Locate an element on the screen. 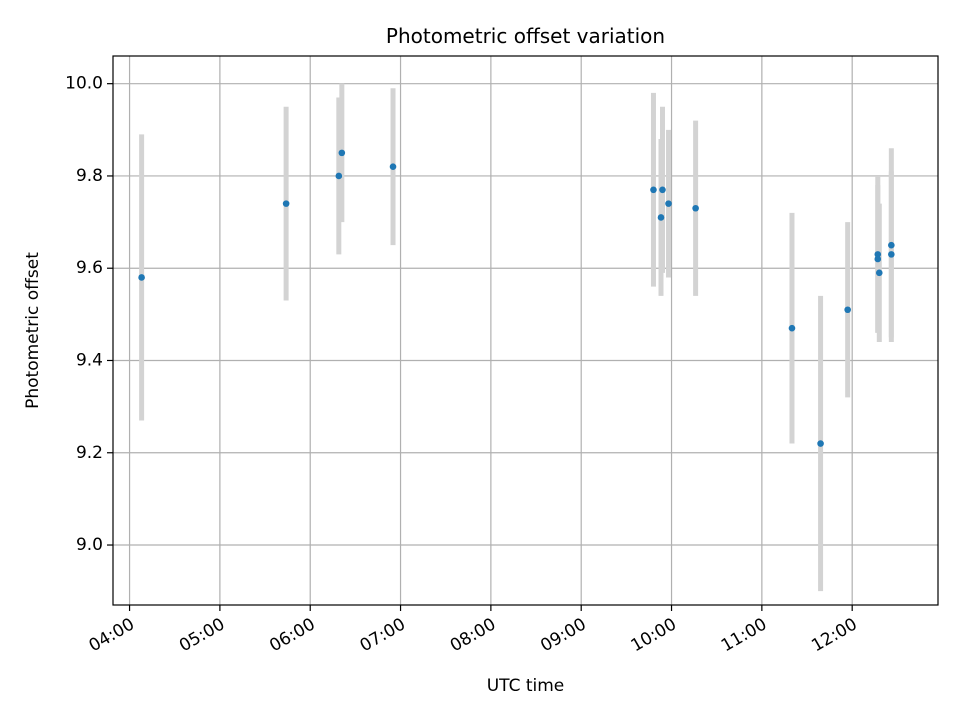 This screenshot has width=960, height=720. y-tick-label: 10.0 is located at coordinates (84, 84).